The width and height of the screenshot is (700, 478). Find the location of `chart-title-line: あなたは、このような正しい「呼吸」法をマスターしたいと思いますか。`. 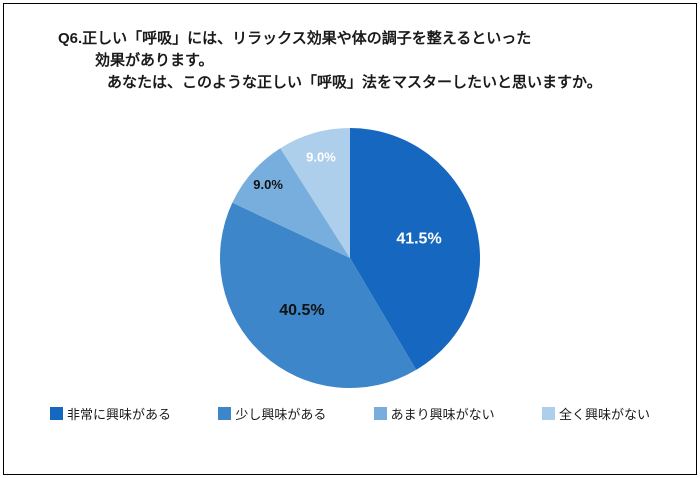

chart-title-line: あなたは、このような正しい「呼吸」法をマスターしたいと思いますか。 is located at coordinates (354, 82).